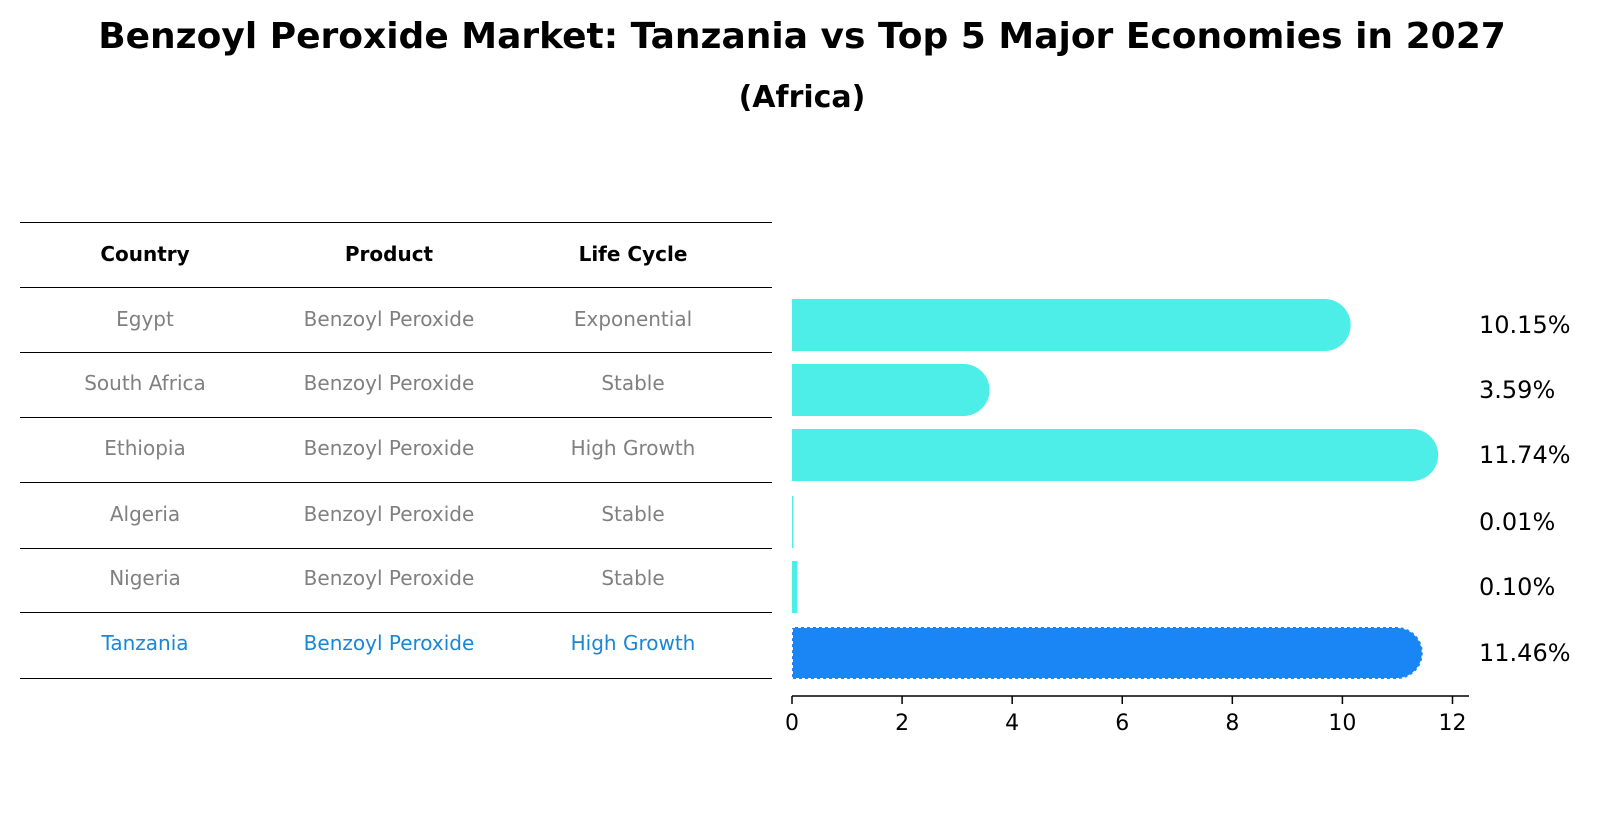  I want to click on cell-country: Nigeria, so click(145, 578).